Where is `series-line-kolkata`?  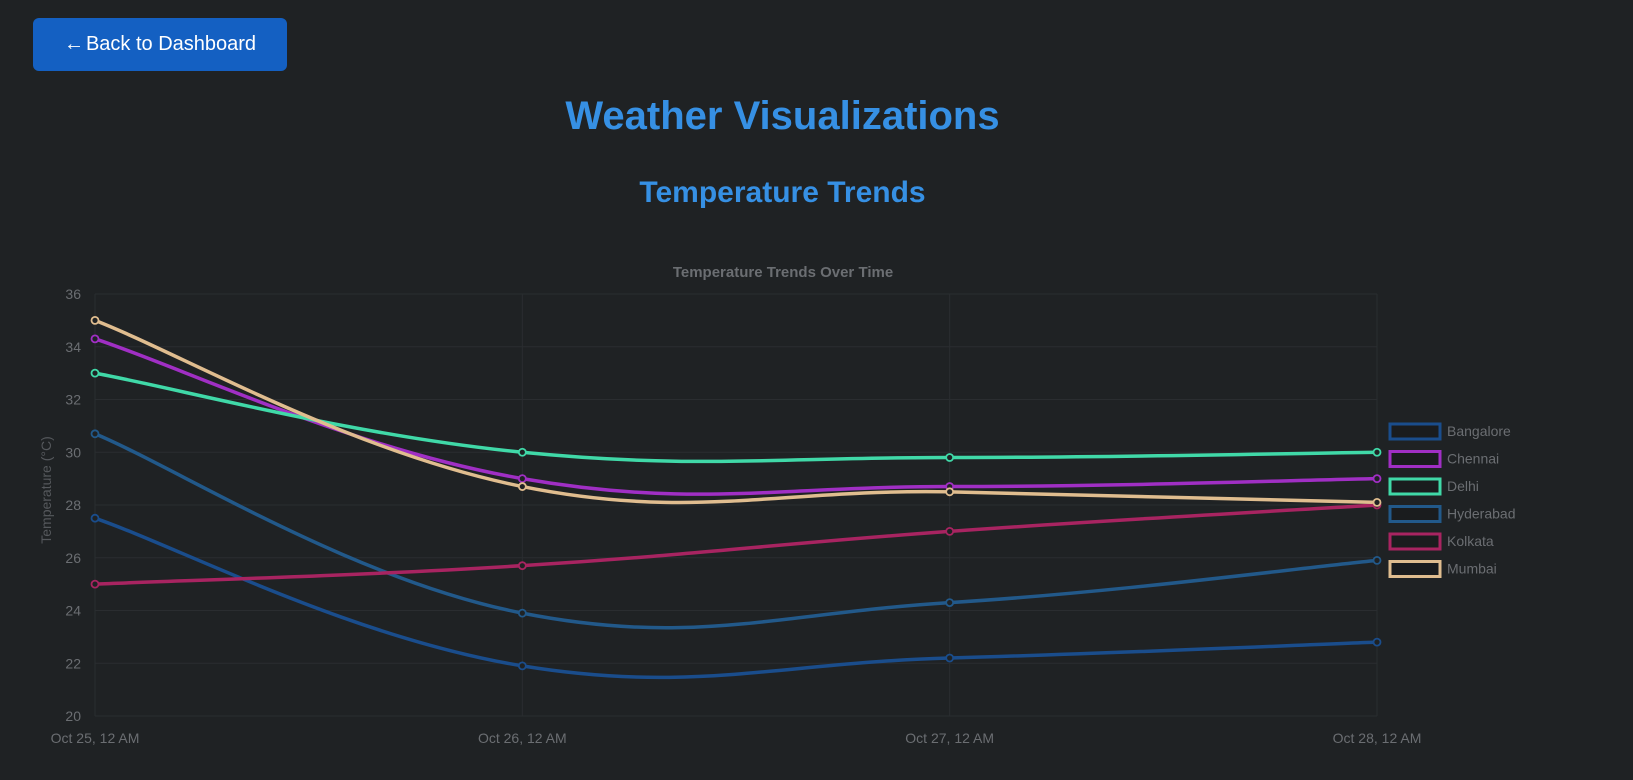
series-line-kolkata is located at coordinates (736, 544).